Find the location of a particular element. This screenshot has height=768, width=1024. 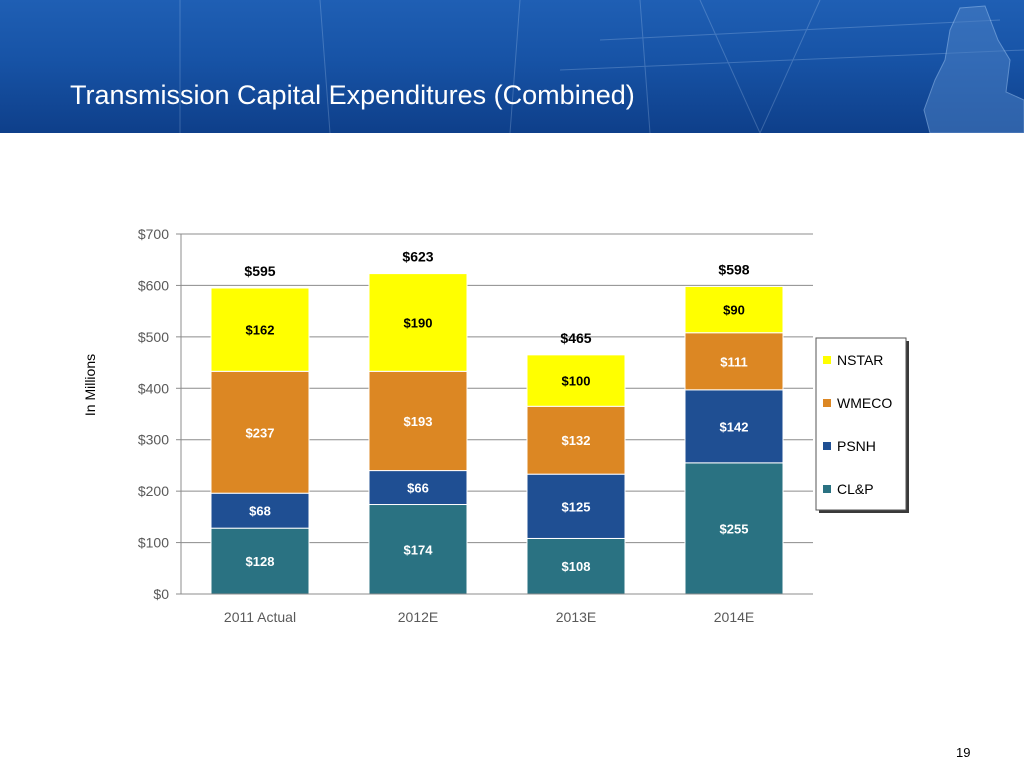

segment-data-label: $66 is located at coordinates (418, 488).